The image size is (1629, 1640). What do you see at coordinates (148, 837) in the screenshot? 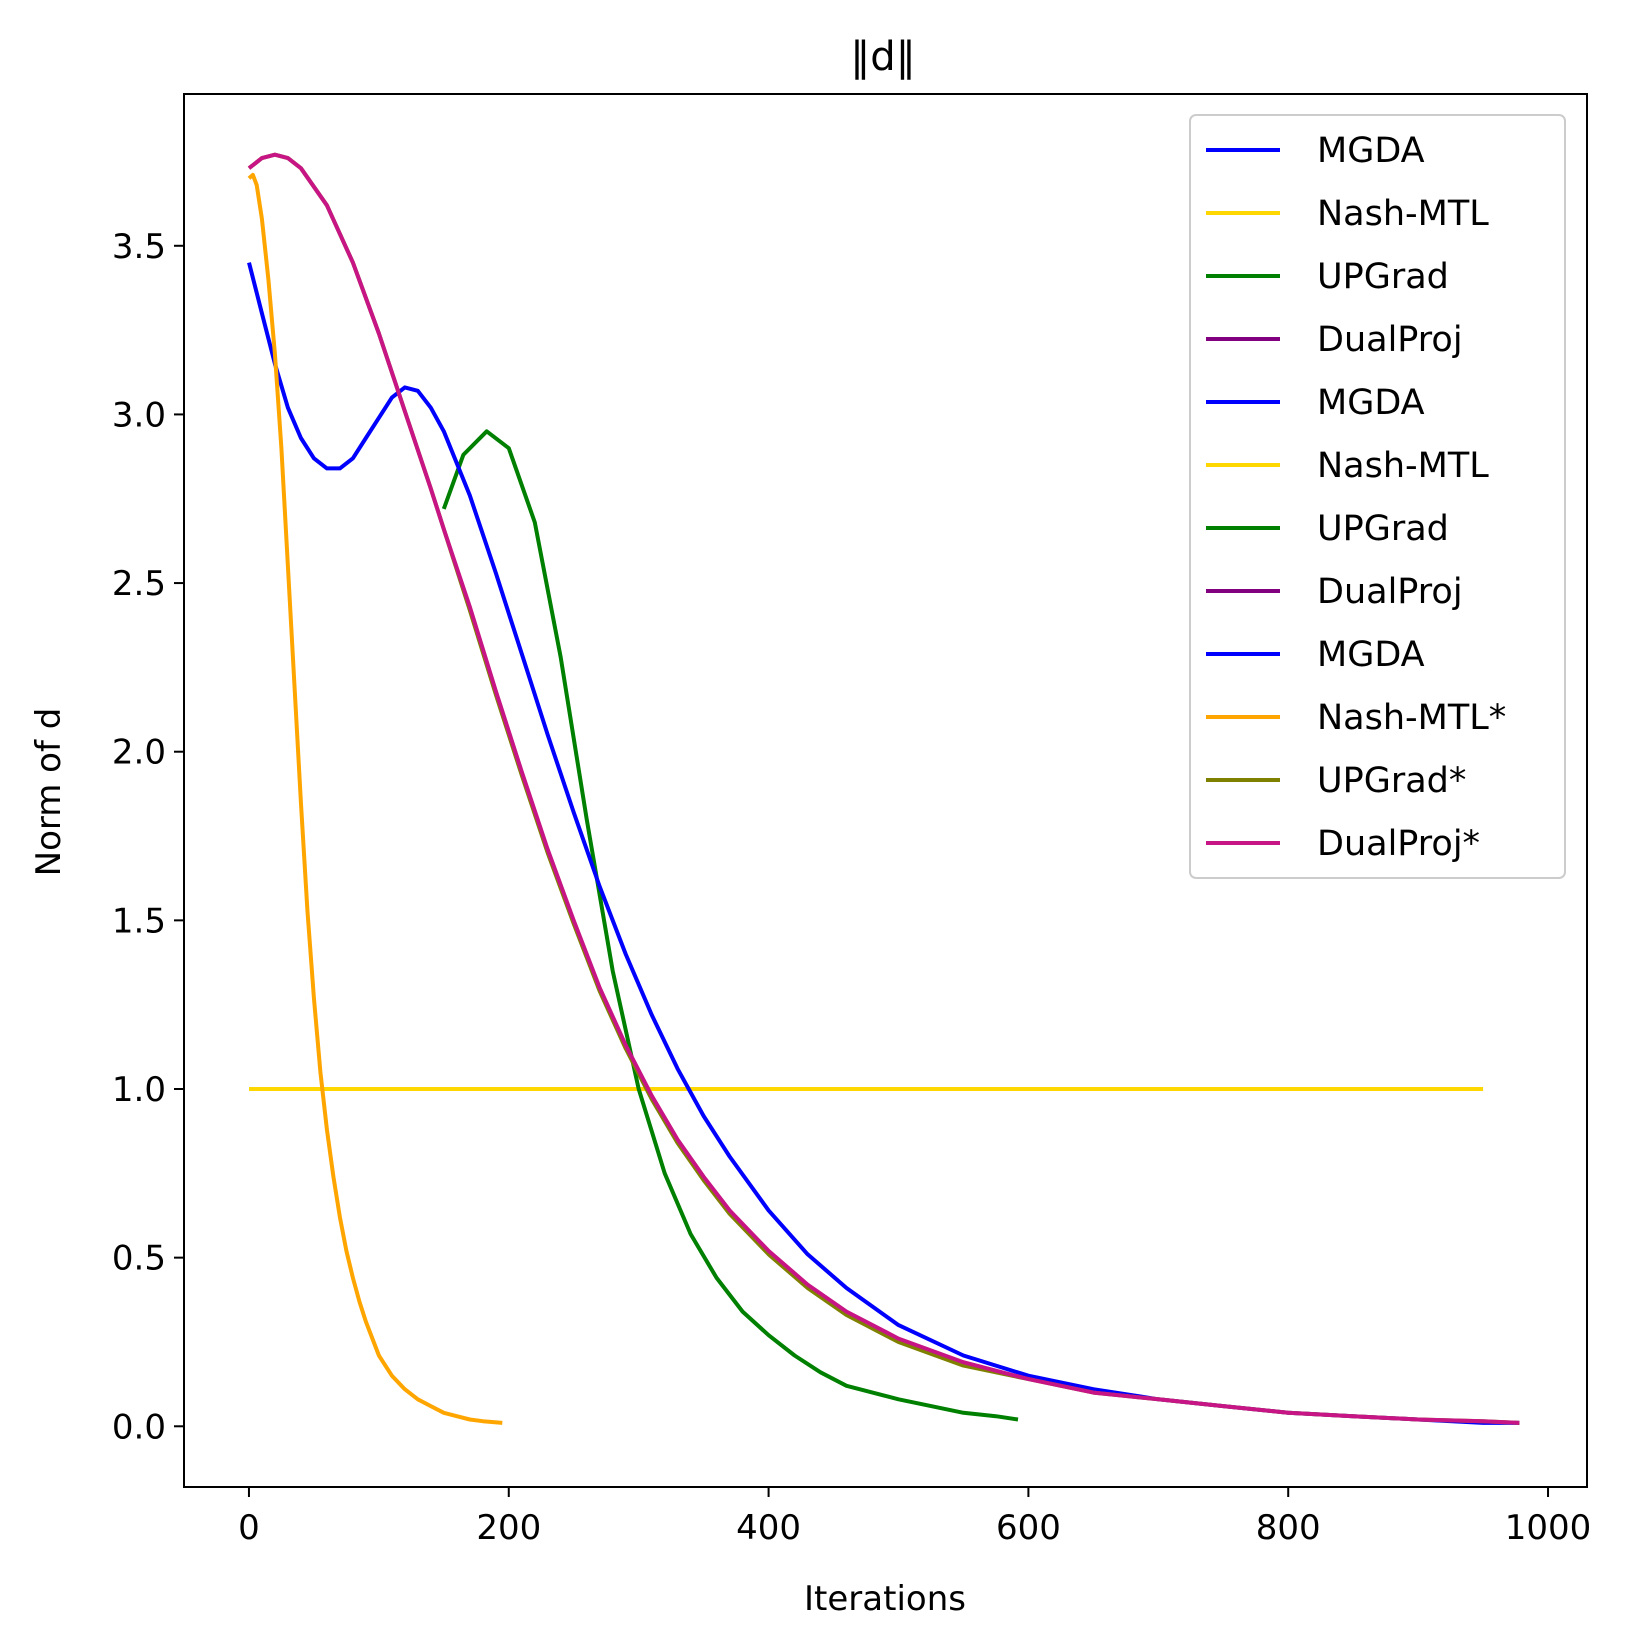
I see `y-axis-ticks: 0.0 0.5 1.0 1.5 2.0 2.5 3.0 3.5` at bounding box center [148, 837].